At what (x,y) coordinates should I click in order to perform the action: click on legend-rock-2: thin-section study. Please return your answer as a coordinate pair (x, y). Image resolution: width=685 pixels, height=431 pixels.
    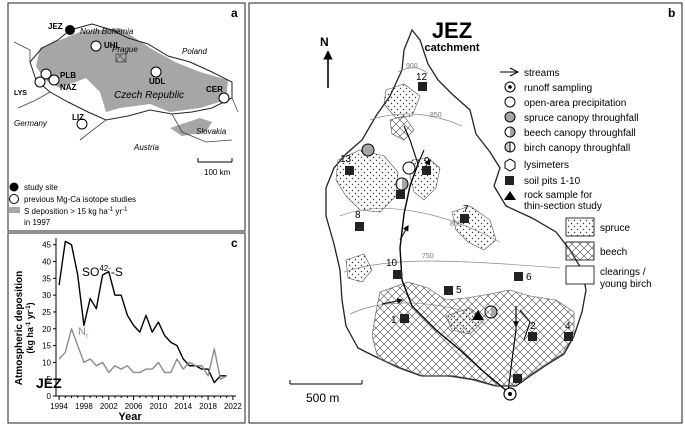
    Looking at the image, I should click on (563, 206).